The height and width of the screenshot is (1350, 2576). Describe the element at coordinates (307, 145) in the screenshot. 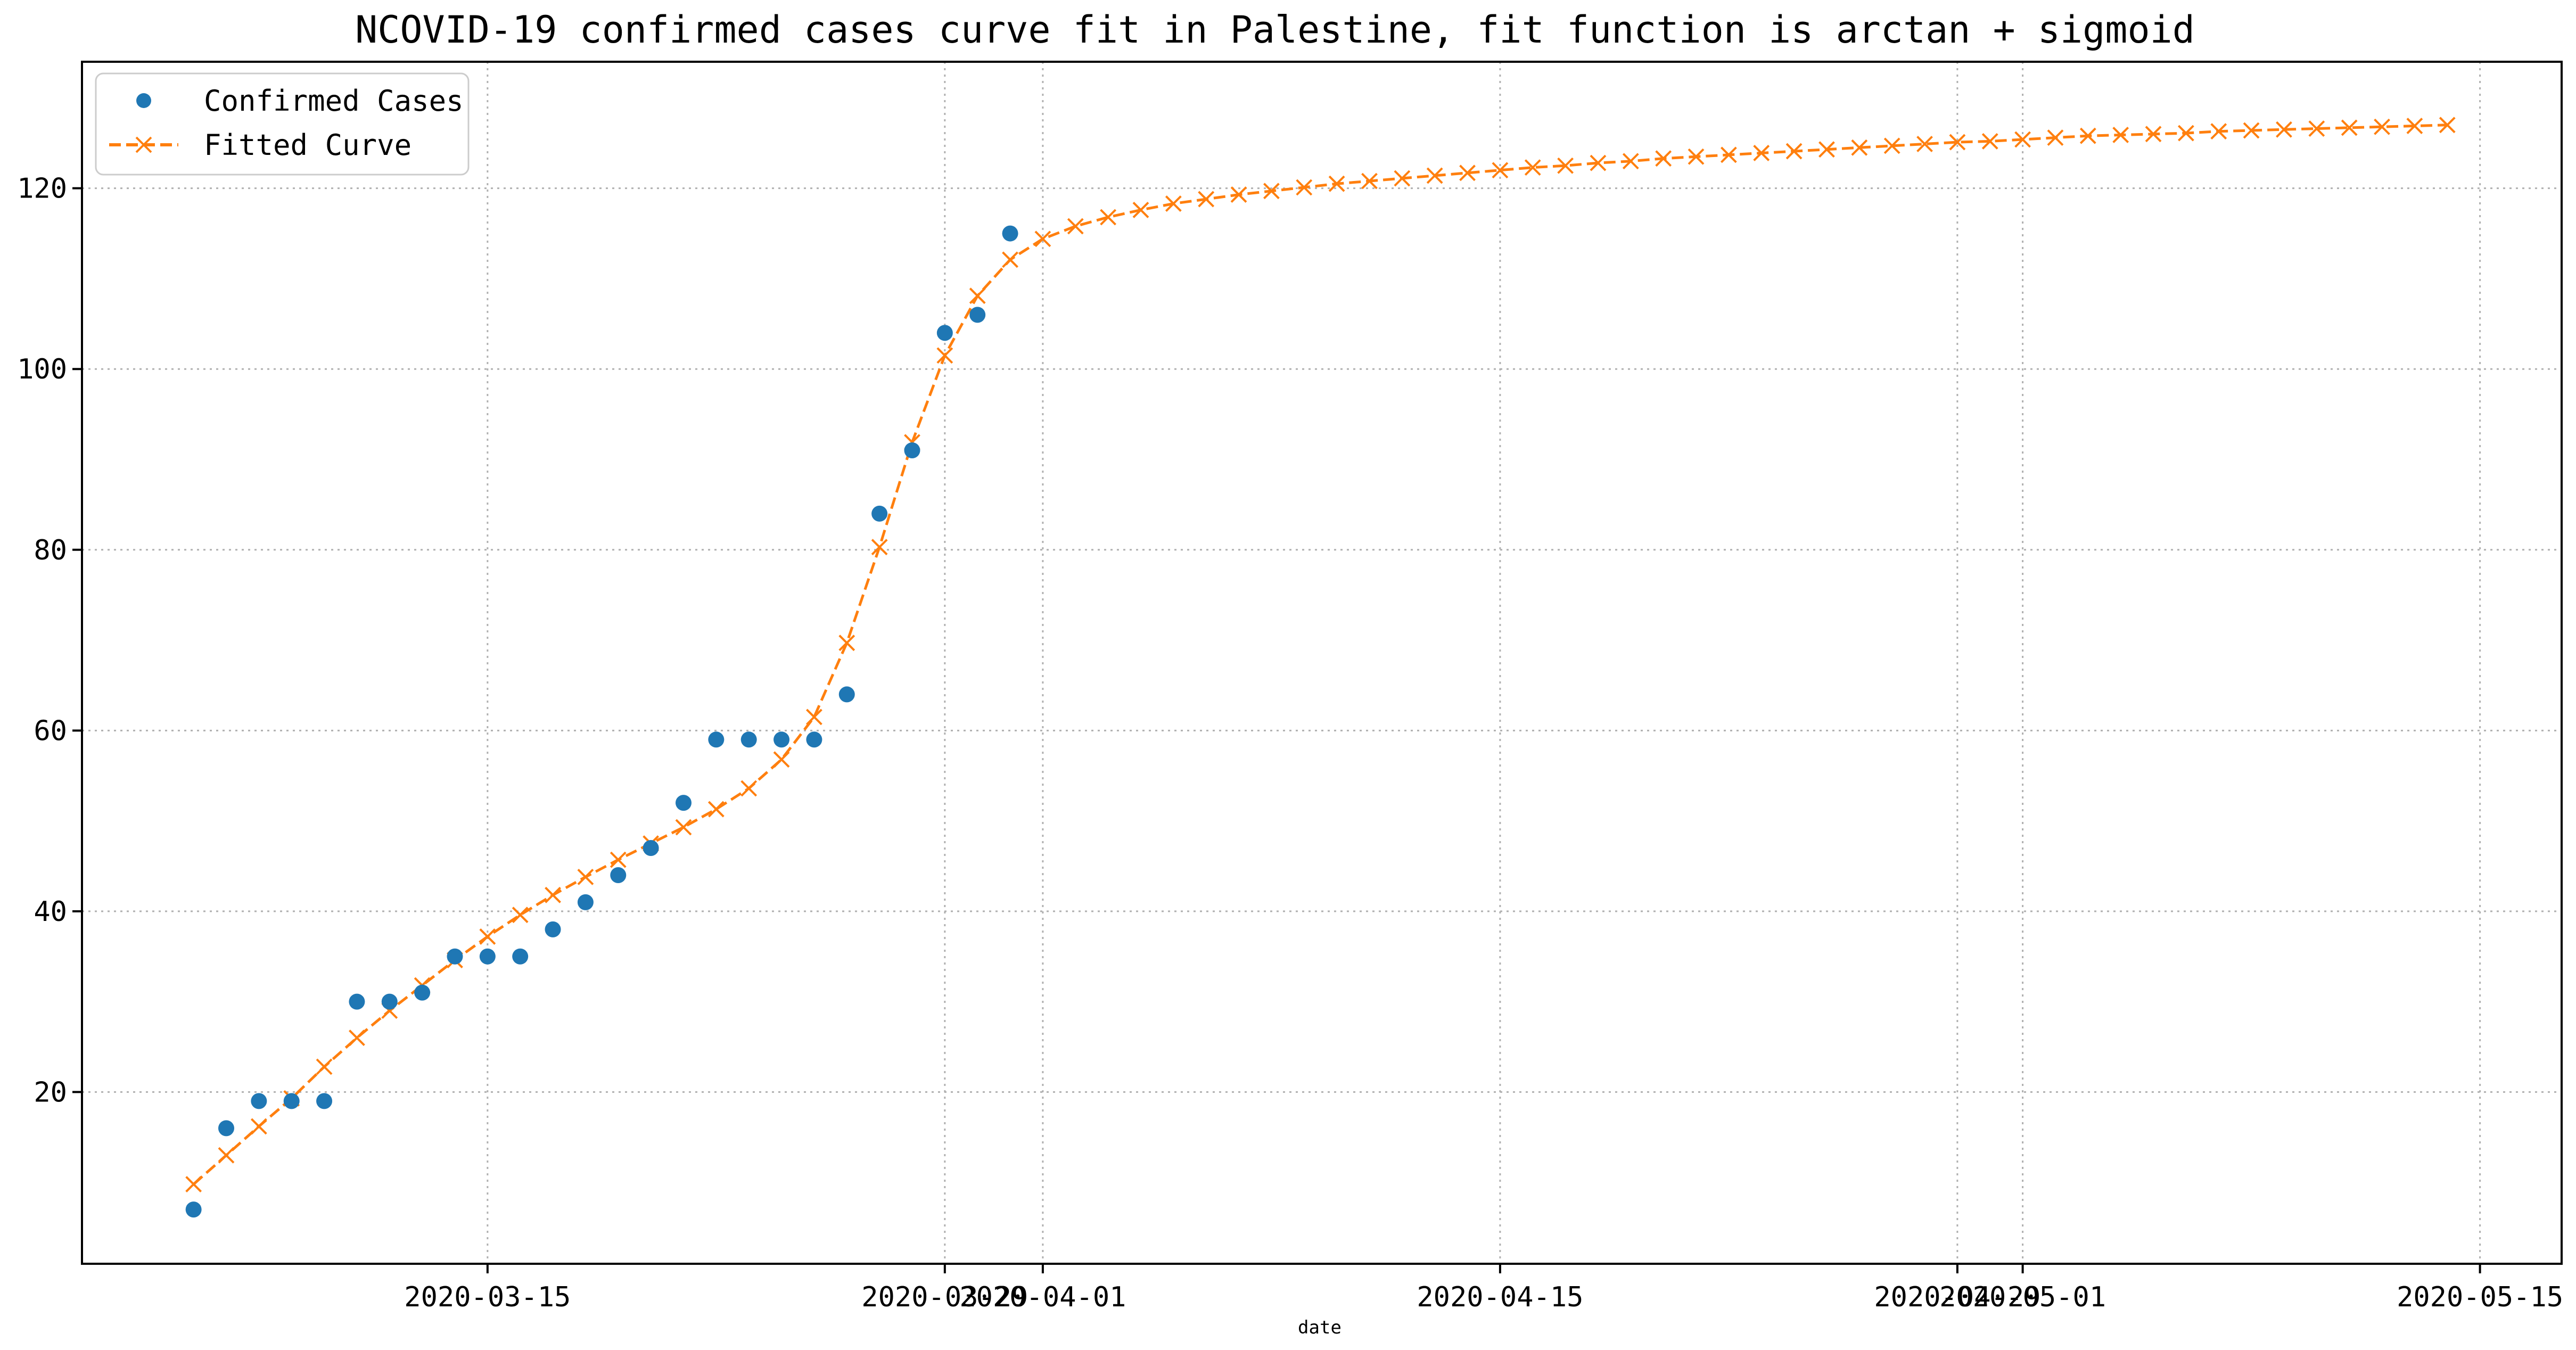

I see `legend-label-fitted-curve: Fitted Curve` at that location.